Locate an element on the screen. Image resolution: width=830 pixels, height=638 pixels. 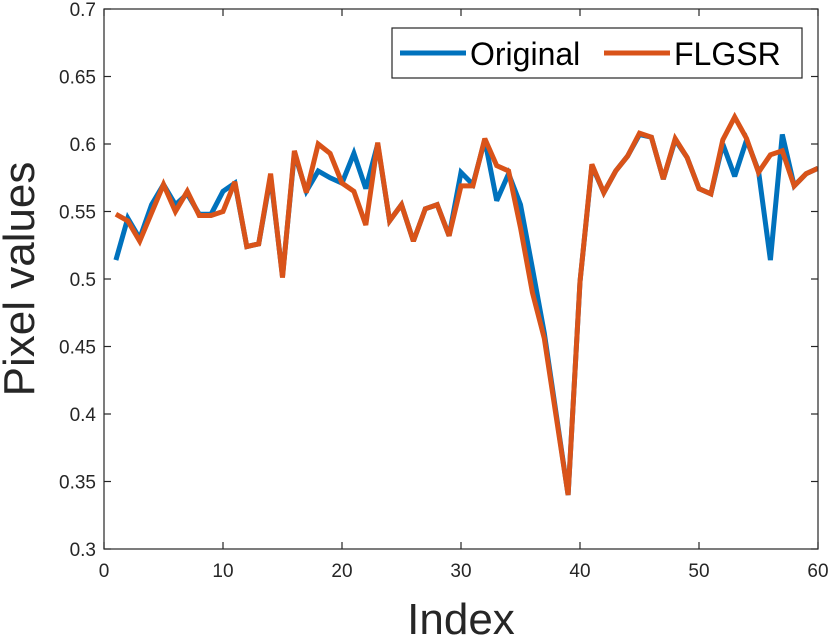
y-tick-label: 0.35 is located at coordinates (77, 483).